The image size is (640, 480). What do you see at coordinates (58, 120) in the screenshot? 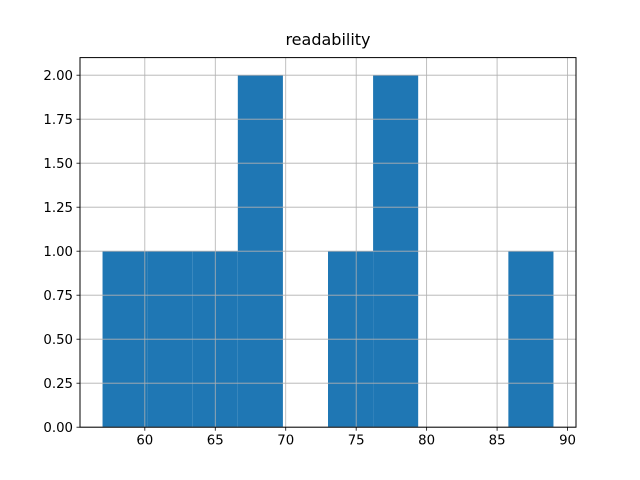
I see `y-tick-label: 1.75` at bounding box center [58, 120].